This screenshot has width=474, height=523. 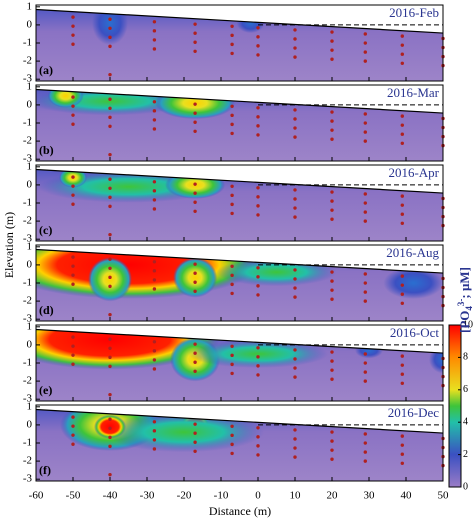 What do you see at coordinates (30, 166) in the screenshot?
I see `y-tick-label: 1` at bounding box center [30, 166].